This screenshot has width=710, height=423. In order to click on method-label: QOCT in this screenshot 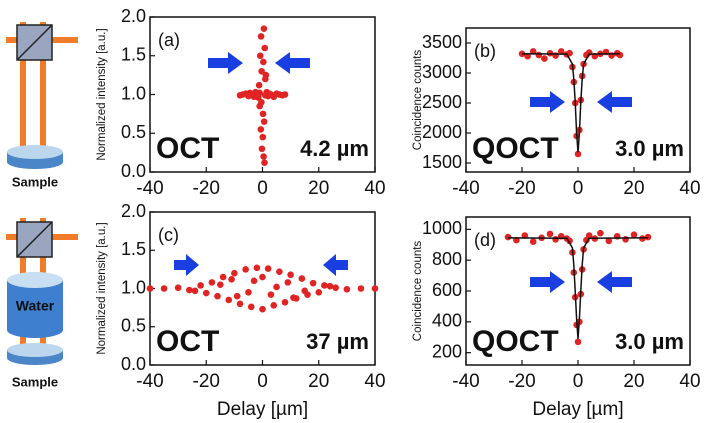, I will do `click(515, 148)`.